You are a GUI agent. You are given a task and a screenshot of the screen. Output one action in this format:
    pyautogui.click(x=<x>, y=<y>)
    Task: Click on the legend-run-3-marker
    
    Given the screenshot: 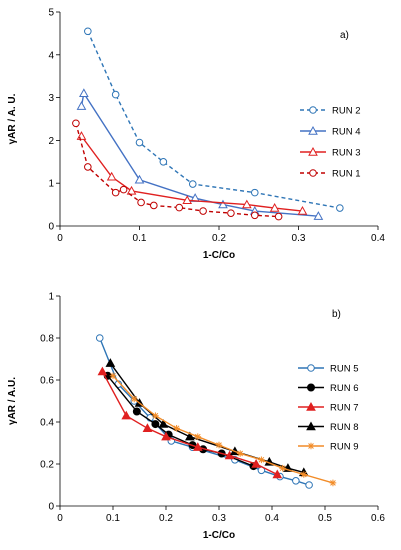 What is the action you would take?
    pyautogui.click(x=313, y=151)
    